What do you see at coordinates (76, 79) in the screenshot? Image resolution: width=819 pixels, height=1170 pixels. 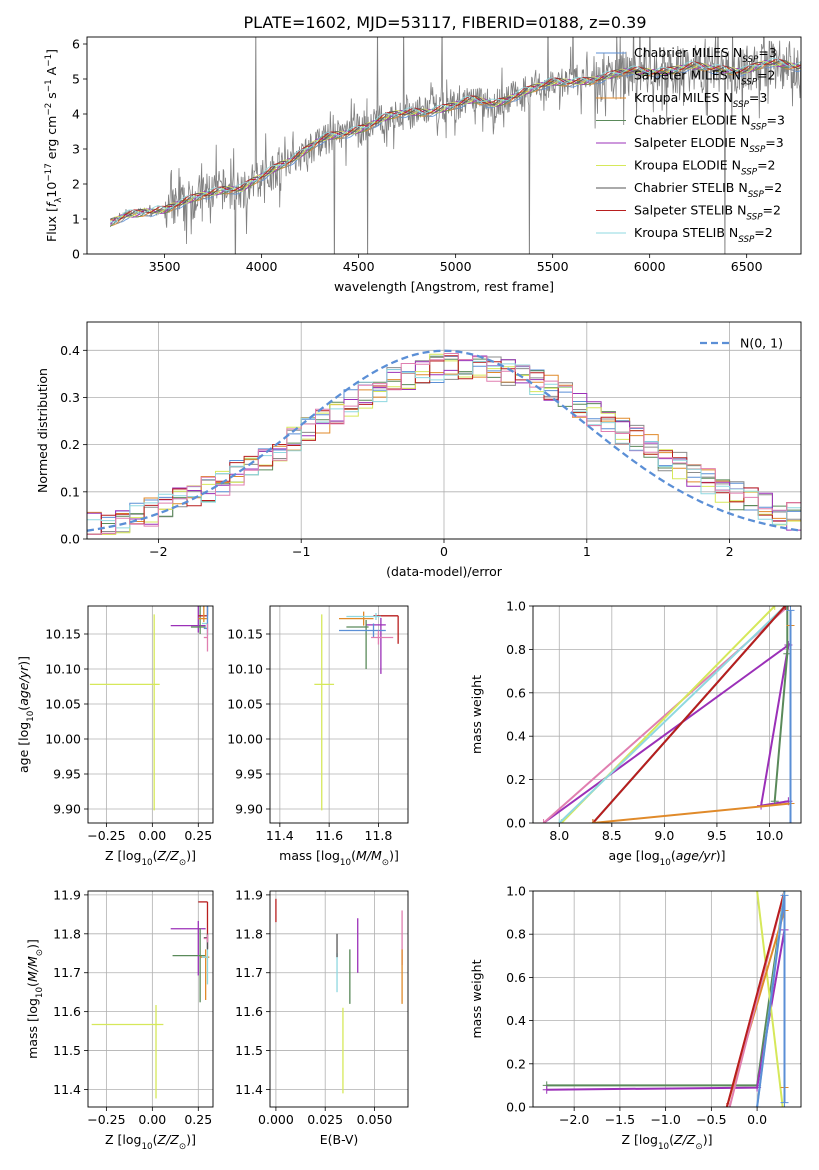 I see `y-tick-label: 5` at bounding box center [76, 79].